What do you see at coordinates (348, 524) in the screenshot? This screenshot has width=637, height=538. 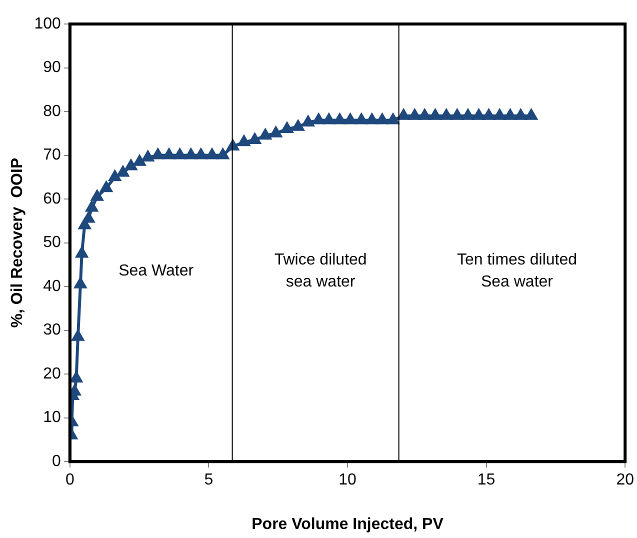 I see `x-axis-title: Pore Volume Injected, PV` at bounding box center [348, 524].